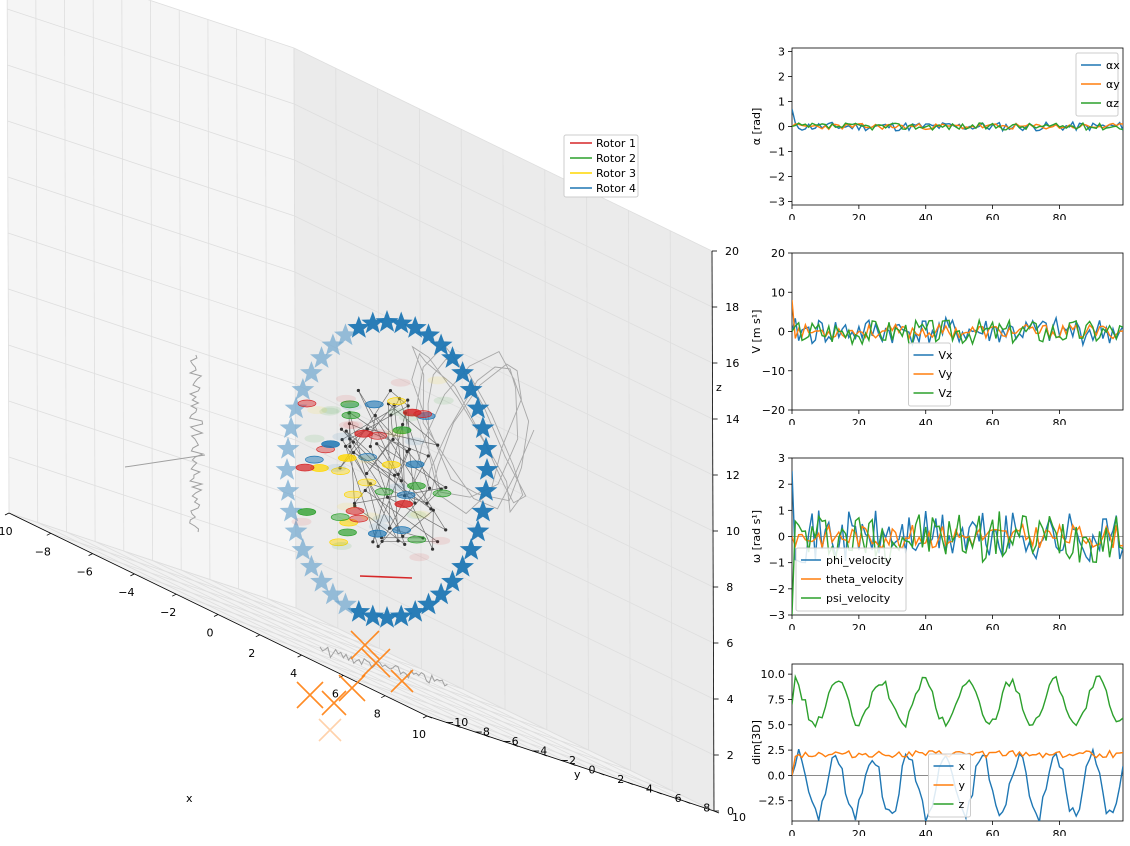  I want to click on legend-label: Vz, so click(946, 393).